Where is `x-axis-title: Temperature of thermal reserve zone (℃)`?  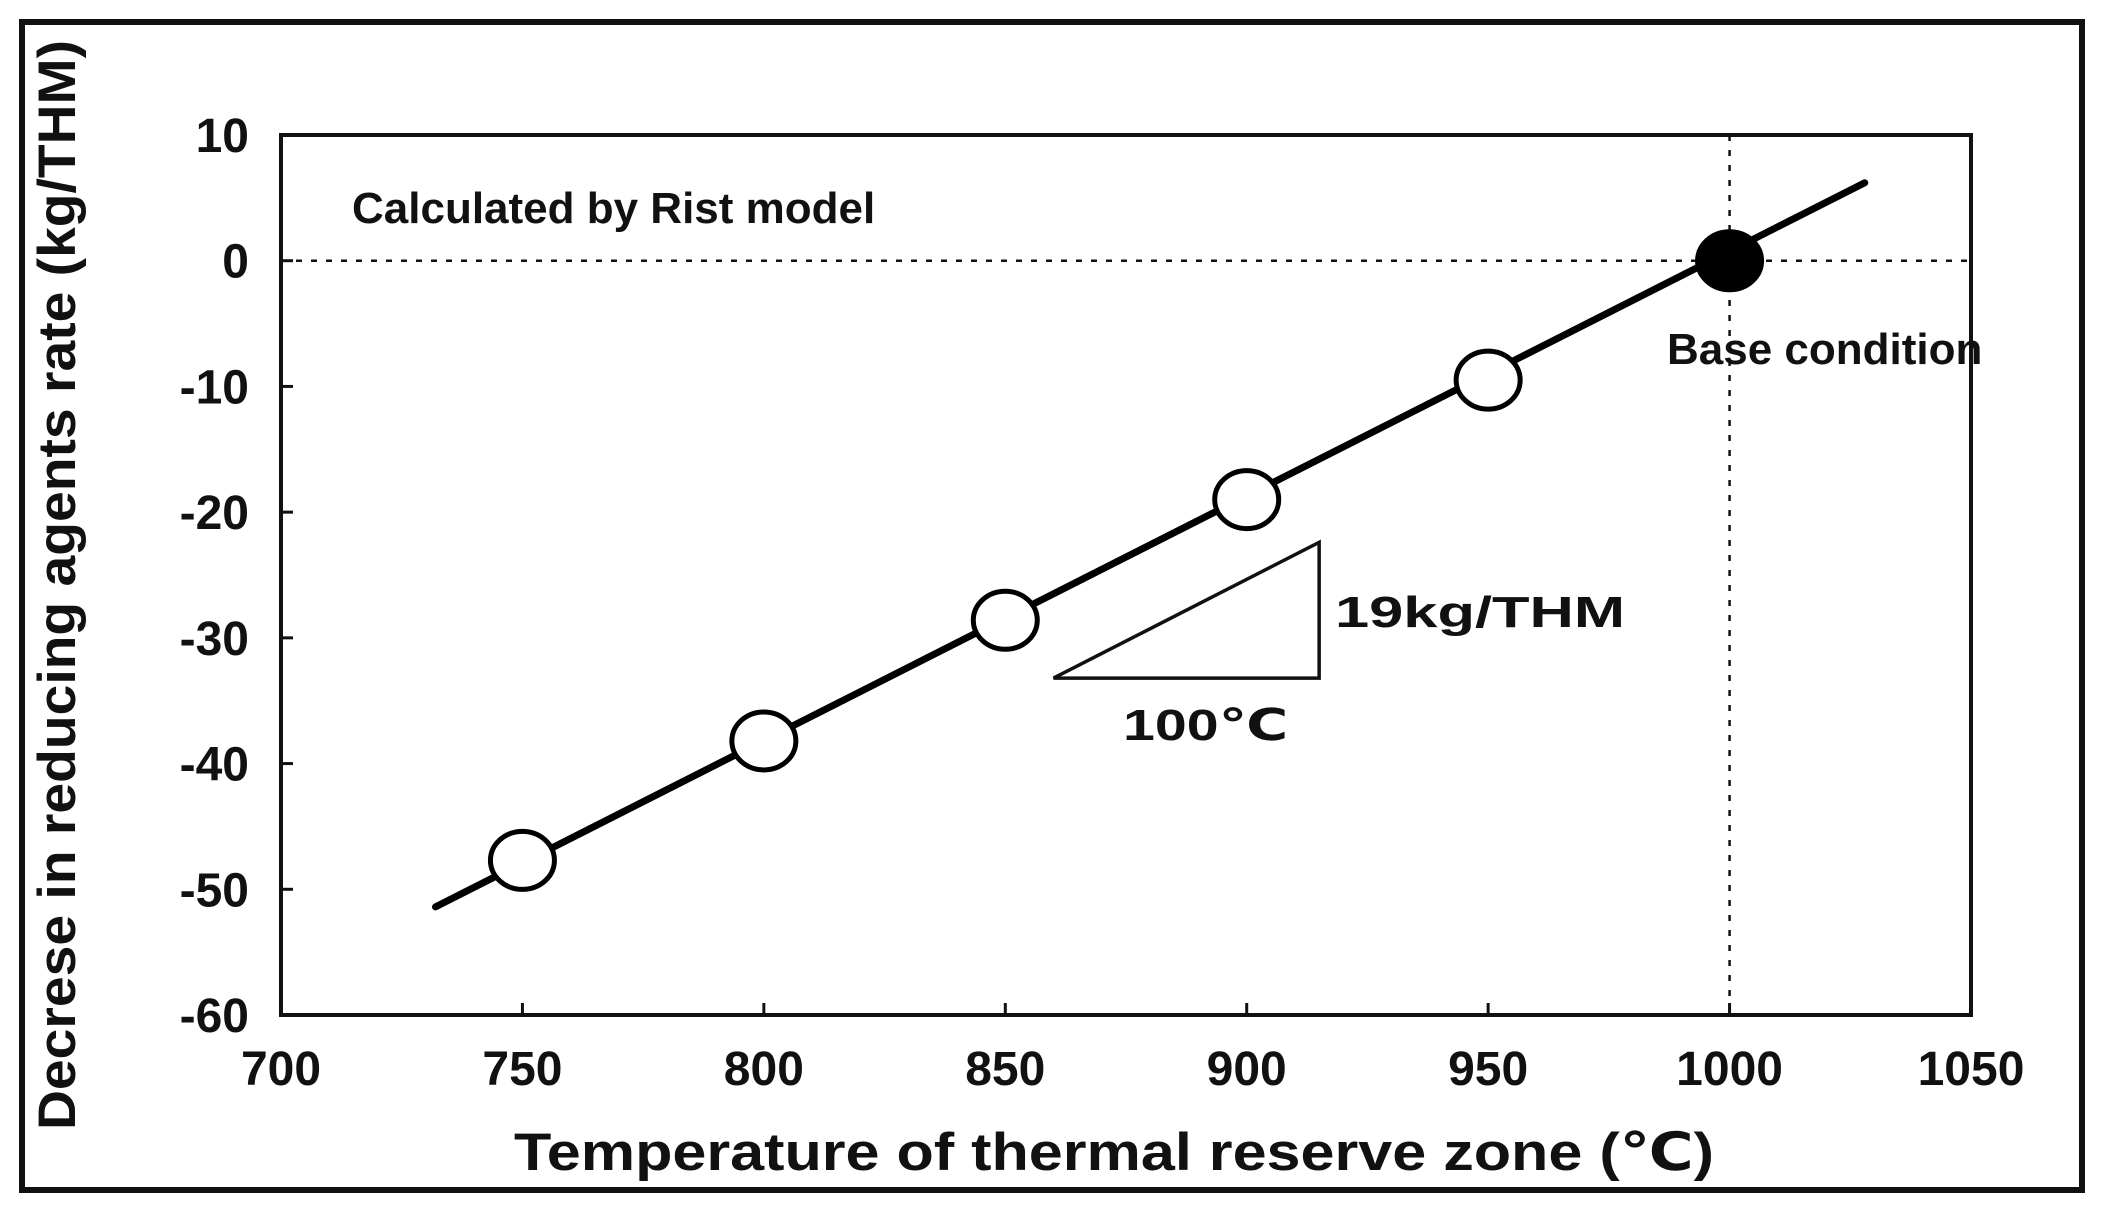
x-axis-title: Temperature of thermal reserve zone (℃) is located at coordinates (1114, 1152).